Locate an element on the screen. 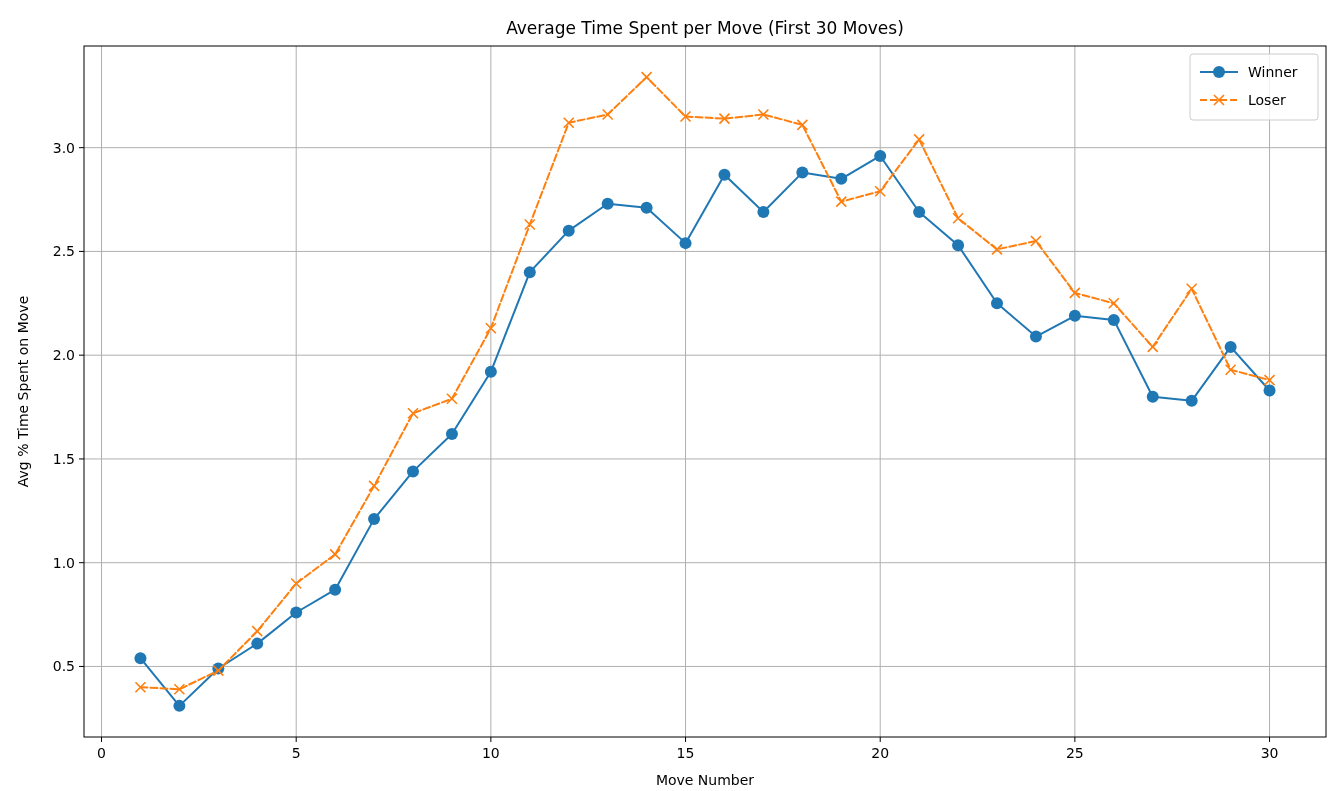 This screenshot has height=791, width=1328. x-tick-label: 10 is located at coordinates (490, 753).